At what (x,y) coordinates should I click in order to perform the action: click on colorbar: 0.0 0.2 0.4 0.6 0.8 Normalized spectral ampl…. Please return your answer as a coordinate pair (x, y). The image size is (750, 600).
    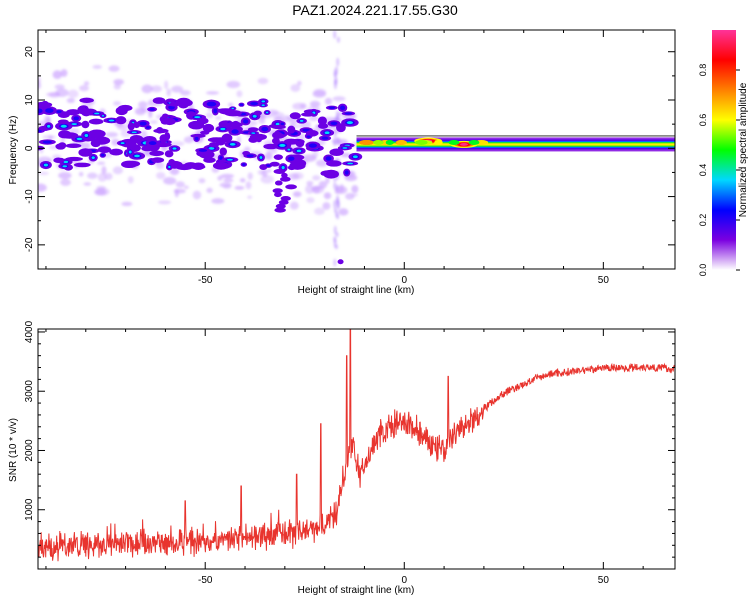
    Looking at the image, I should click on (723, 153).